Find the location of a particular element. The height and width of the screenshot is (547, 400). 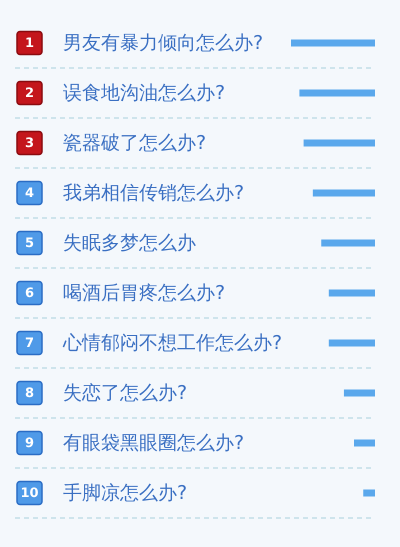

y-tick-label: 男友有暴力倾向怎么办? is located at coordinates (163, 43).